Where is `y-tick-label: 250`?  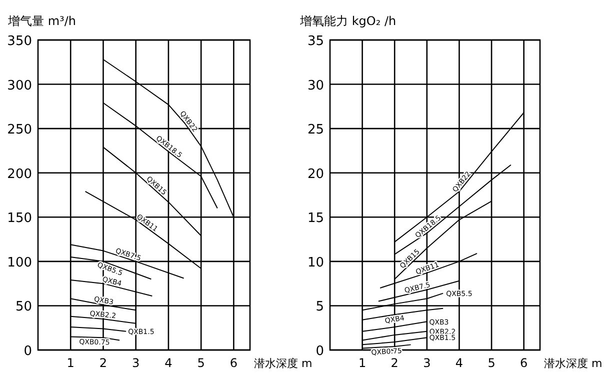 y-tick-label: 250 is located at coordinates (19, 130).